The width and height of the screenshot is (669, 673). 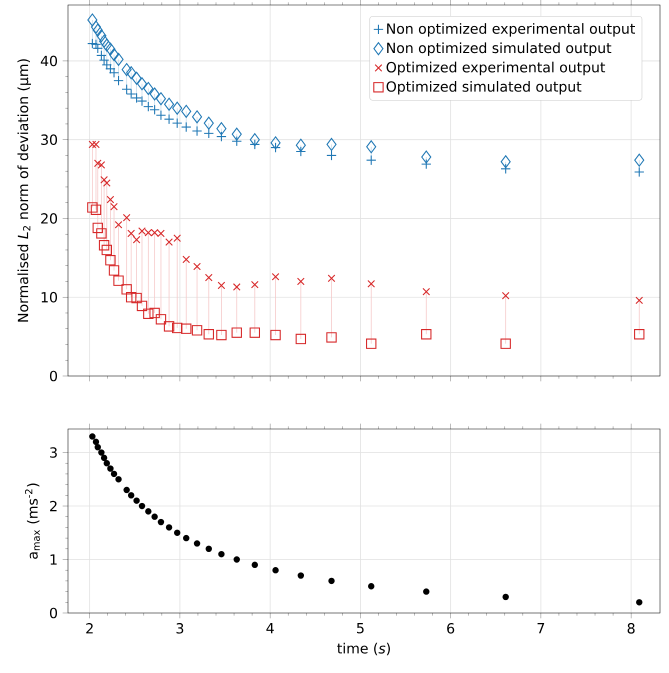 What do you see at coordinates (499, 49) in the screenshot?
I see `legend-label: Non optimized simulated output` at bounding box center [499, 49].